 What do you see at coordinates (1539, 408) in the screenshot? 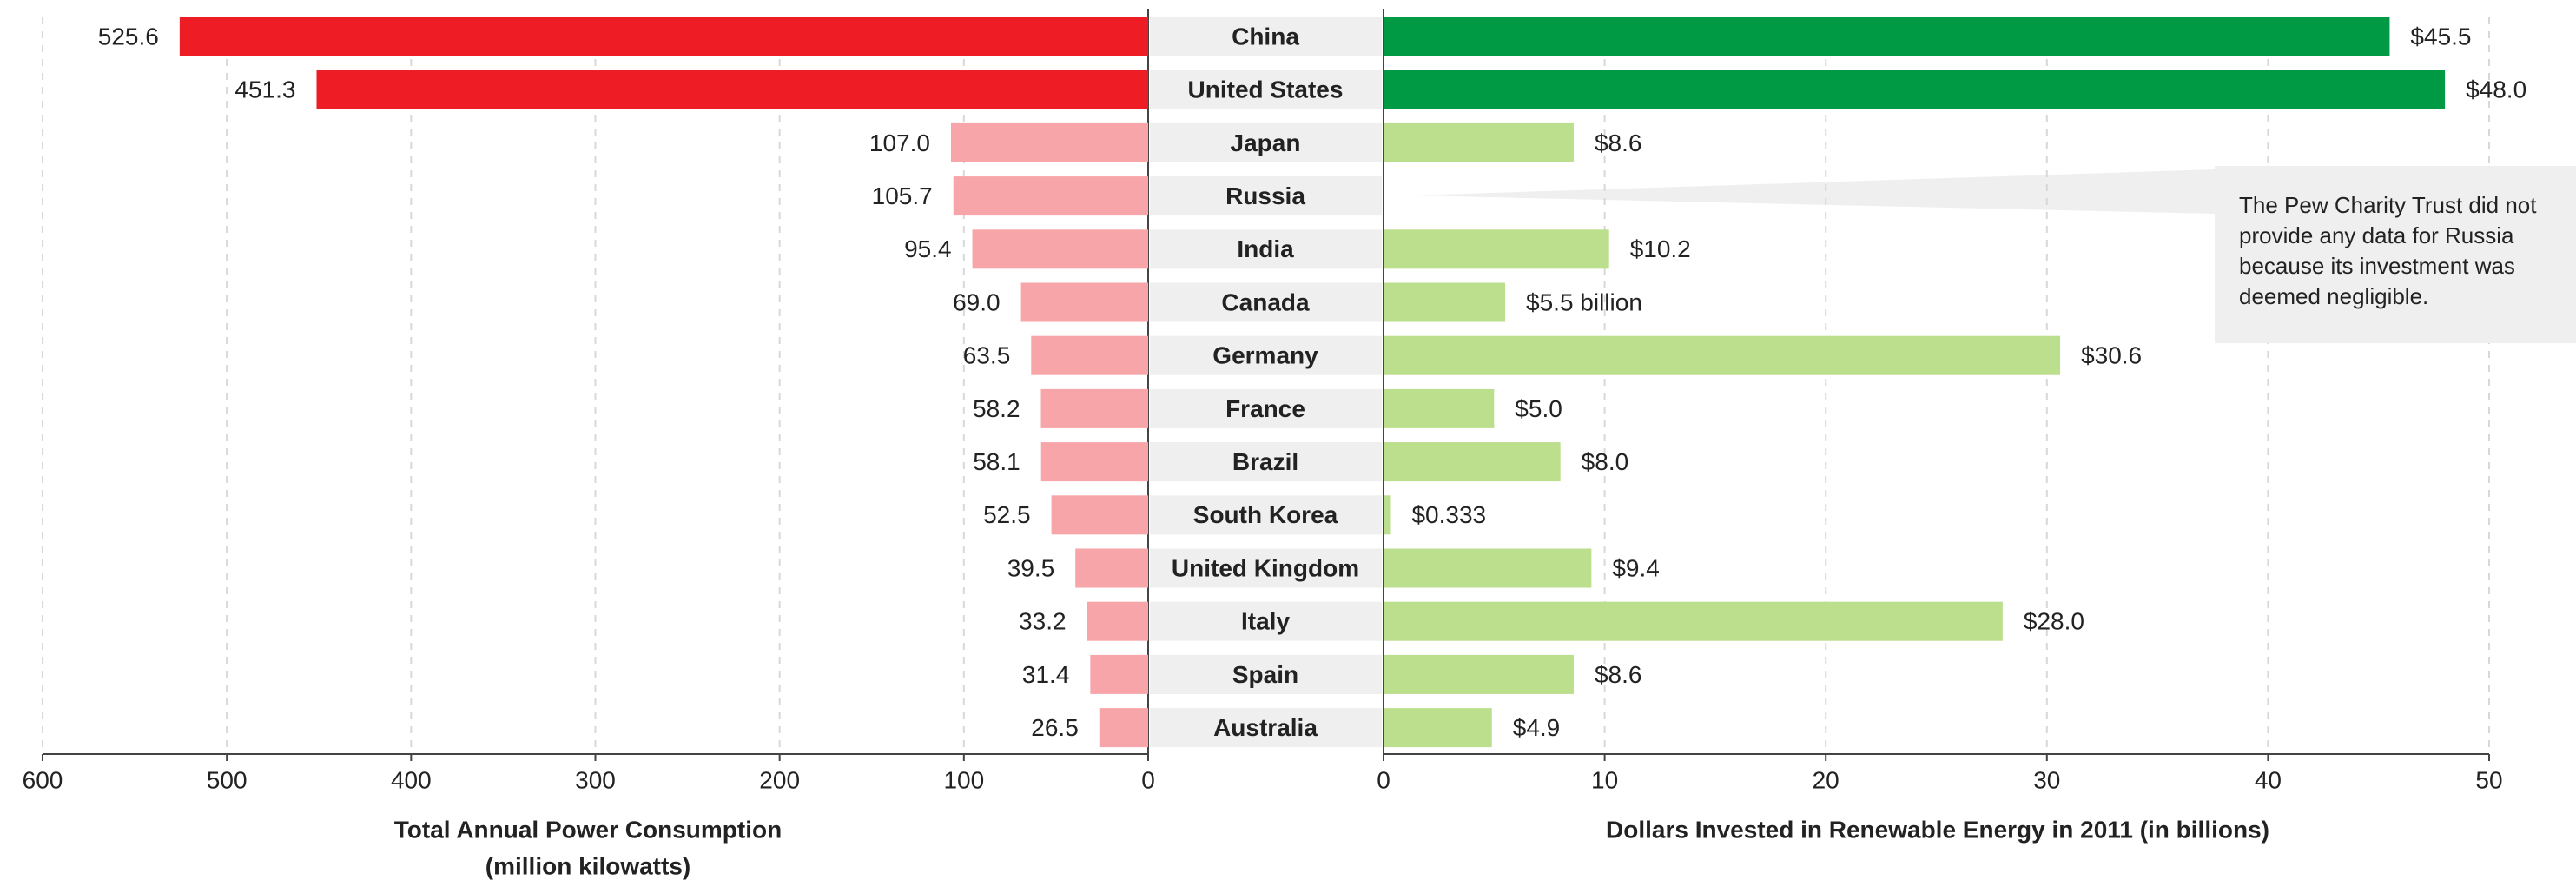
I see `value-label: $5.0` at bounding box center [1539, 408].